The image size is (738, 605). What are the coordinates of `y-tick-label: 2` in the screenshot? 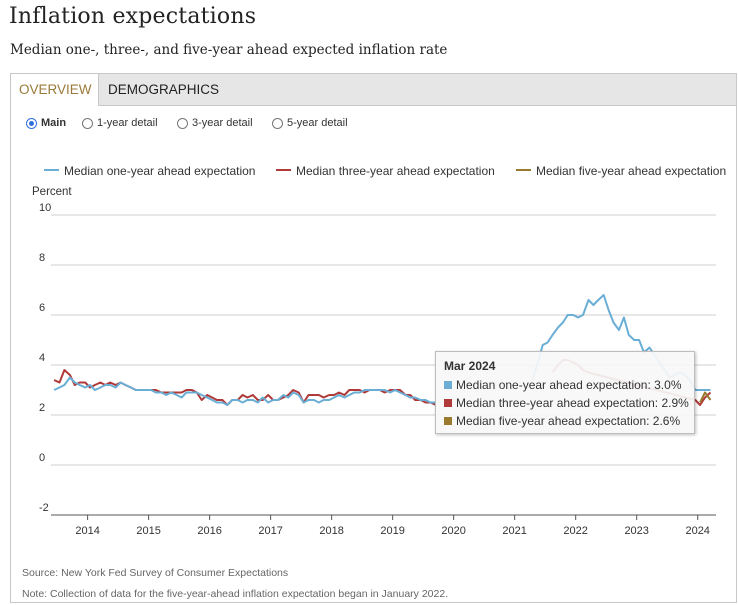 It's located at (42, 408).